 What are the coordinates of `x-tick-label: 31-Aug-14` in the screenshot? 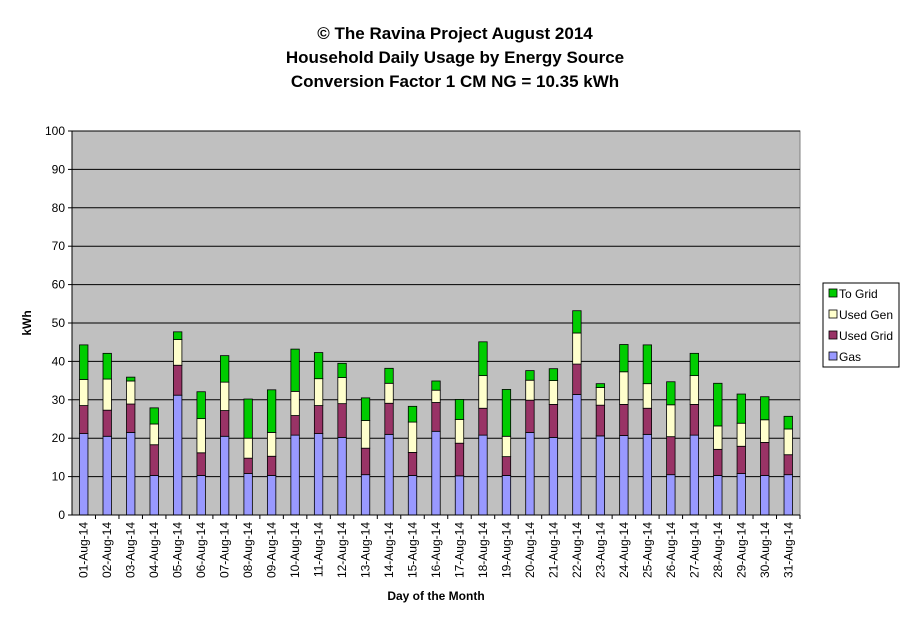 It's located at (788, 550).